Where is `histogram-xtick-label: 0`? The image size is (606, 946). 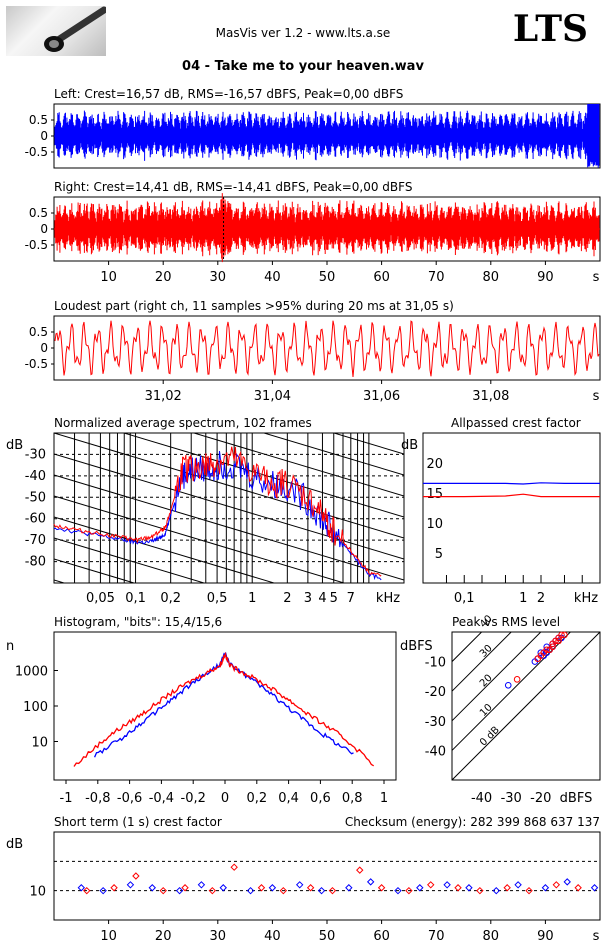 histogram-xtick-label: 0 is located at coordinates (225, 798).